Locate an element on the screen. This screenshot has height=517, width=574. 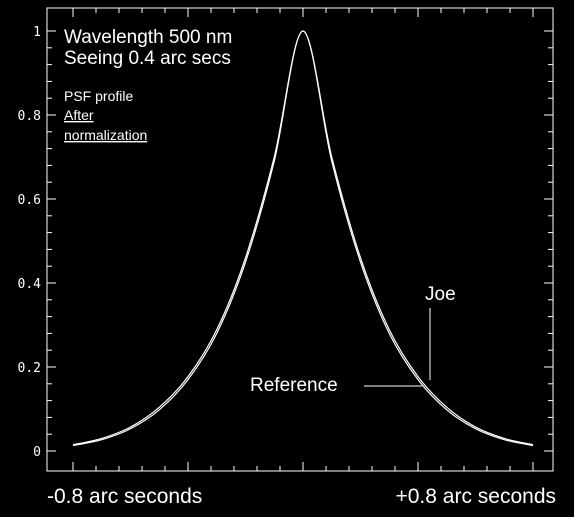
title-wavelength: Wavelength 500 nm is located at coordinates (148, 37).